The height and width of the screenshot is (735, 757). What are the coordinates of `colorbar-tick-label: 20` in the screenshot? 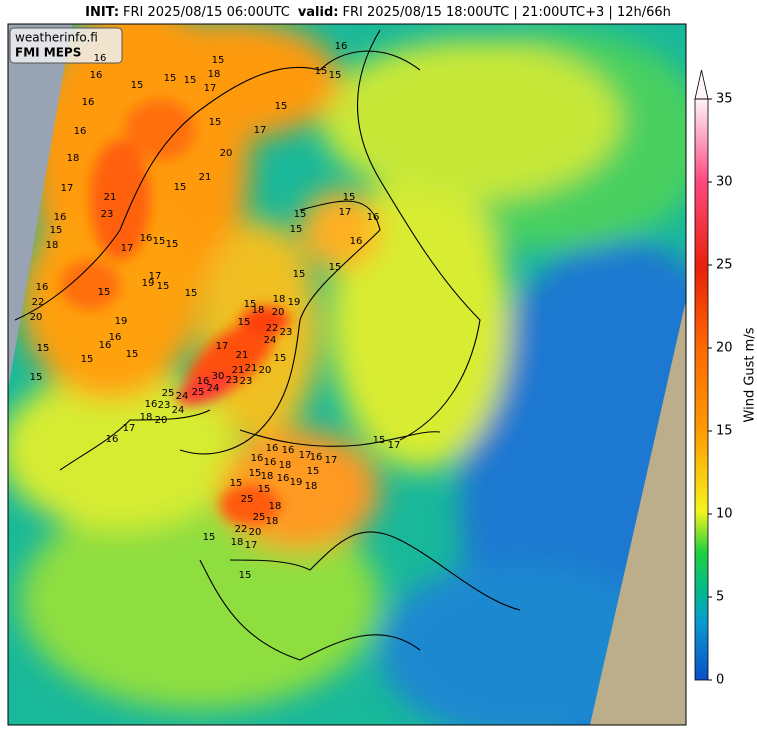 It's located at (724, 348).